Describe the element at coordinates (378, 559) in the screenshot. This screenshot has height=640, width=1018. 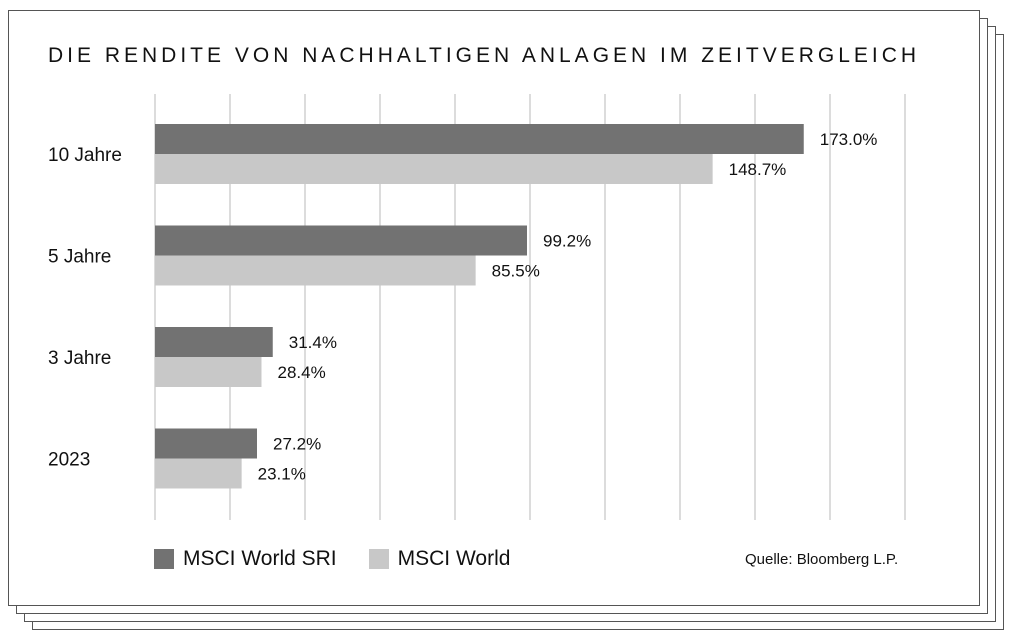
I see `legend-swatch-world` at that location.